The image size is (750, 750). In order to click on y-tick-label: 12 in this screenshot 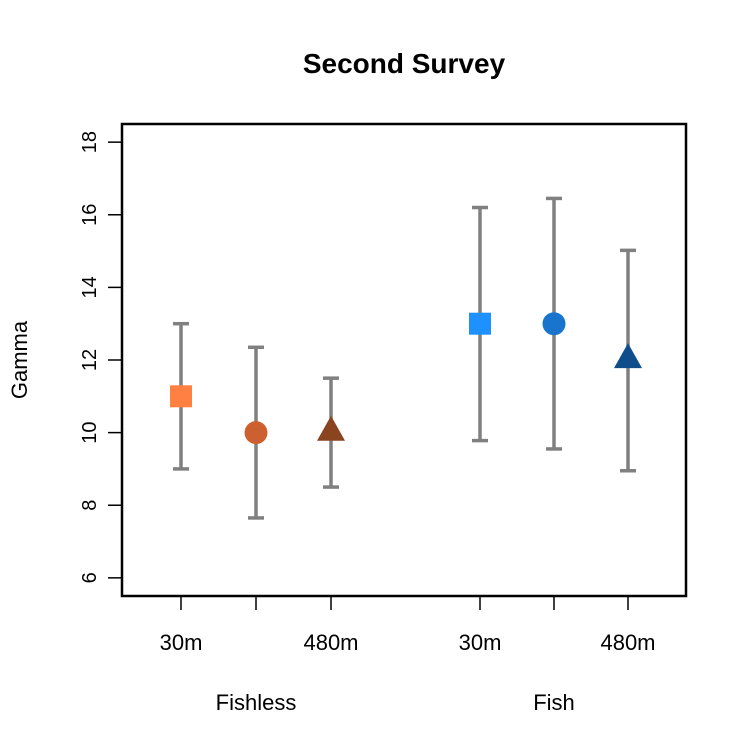, I will do `click(90, 360)`.